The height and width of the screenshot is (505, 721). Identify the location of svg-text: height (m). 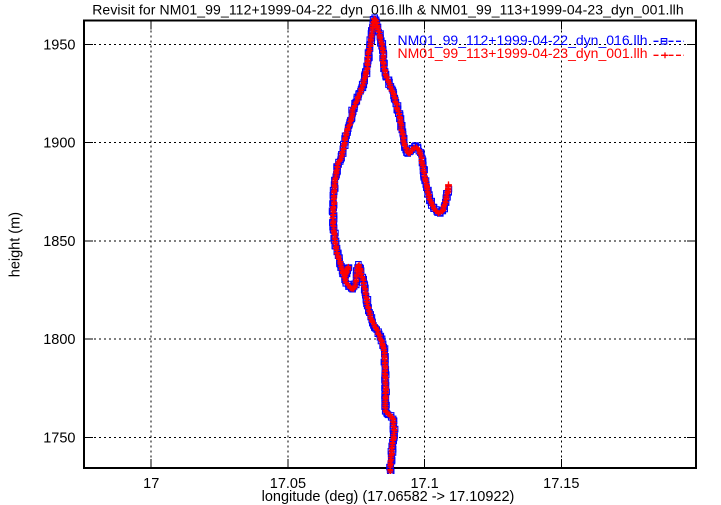
(16, 244).